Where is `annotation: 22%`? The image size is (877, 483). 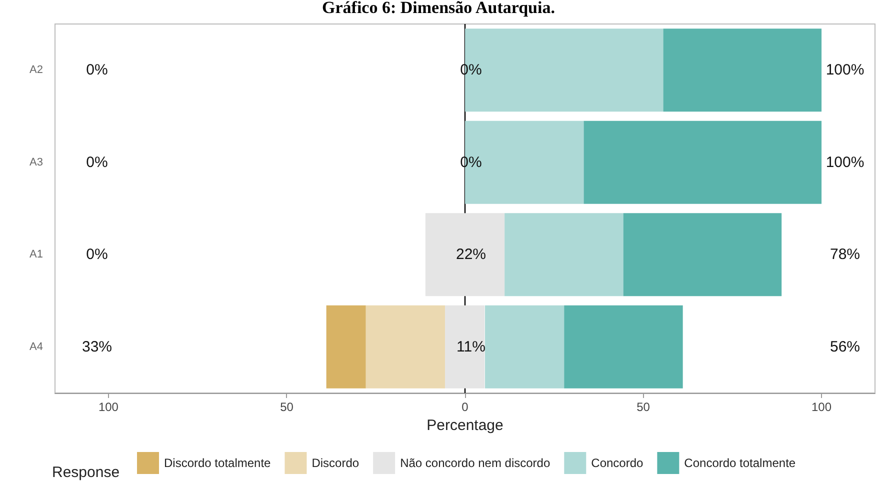 annotation: 22% is located at coordinates (471, 255).